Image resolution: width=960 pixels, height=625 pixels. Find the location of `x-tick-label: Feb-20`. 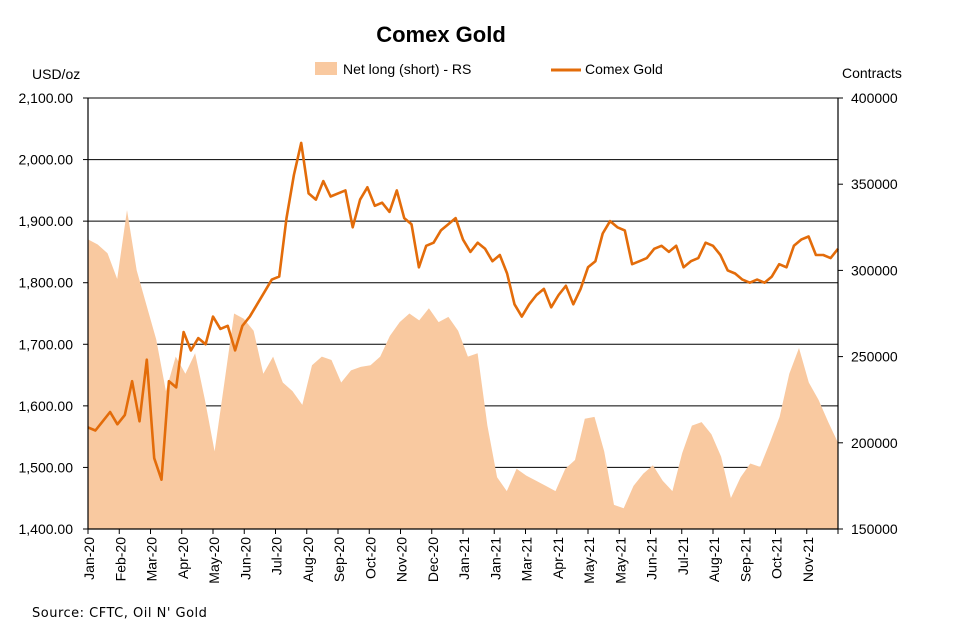

x-tick-label: Feb-20 is located at coordinates (120, 559).